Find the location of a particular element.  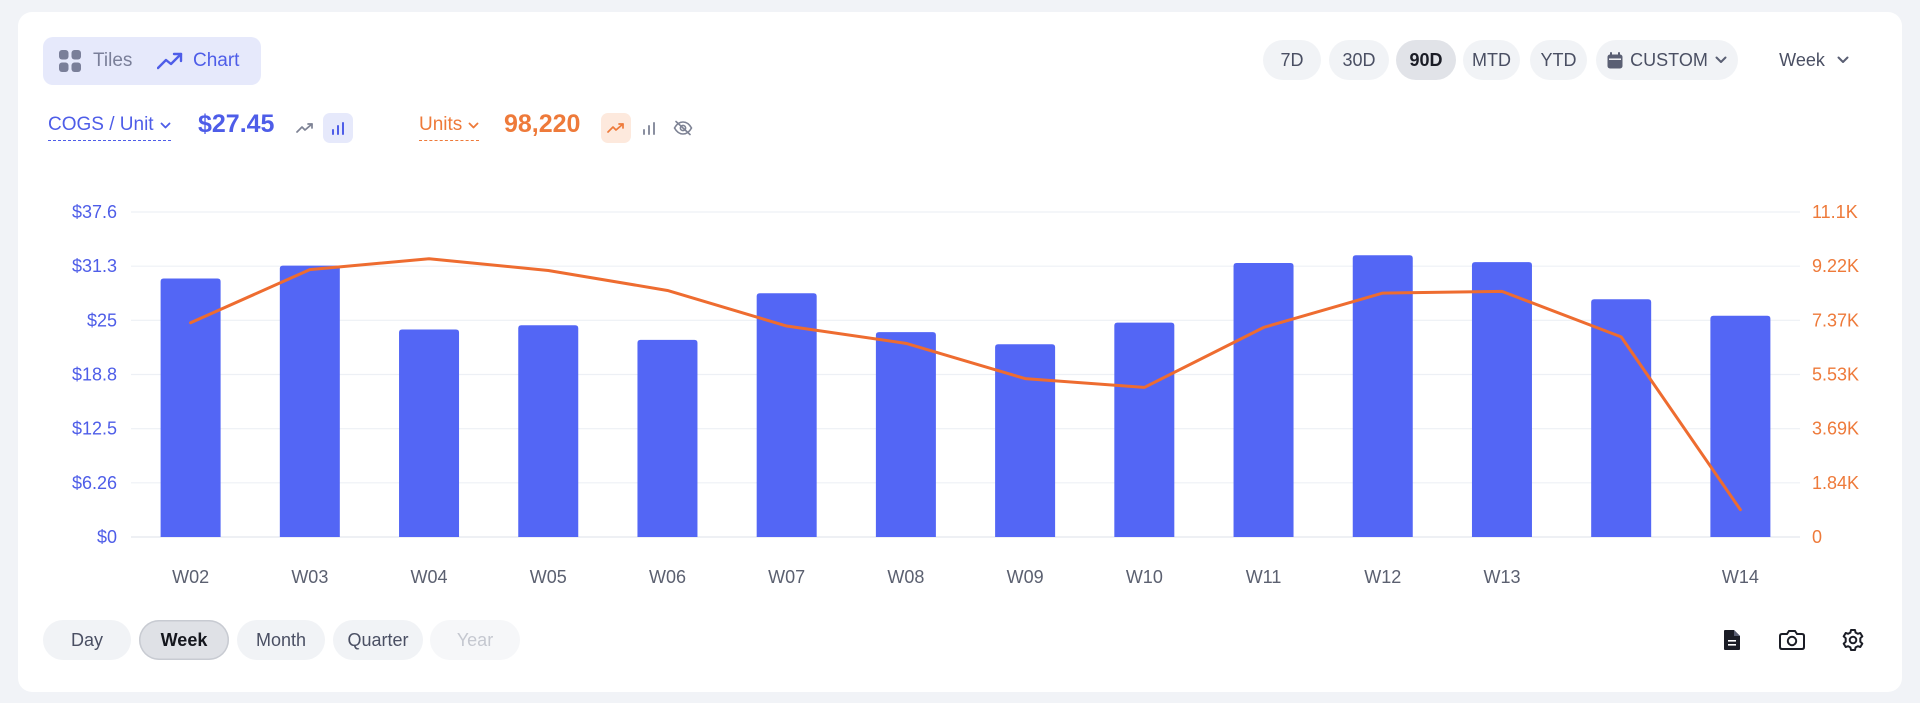

chart-view-button: Chart is located at coordinates (198, 61).